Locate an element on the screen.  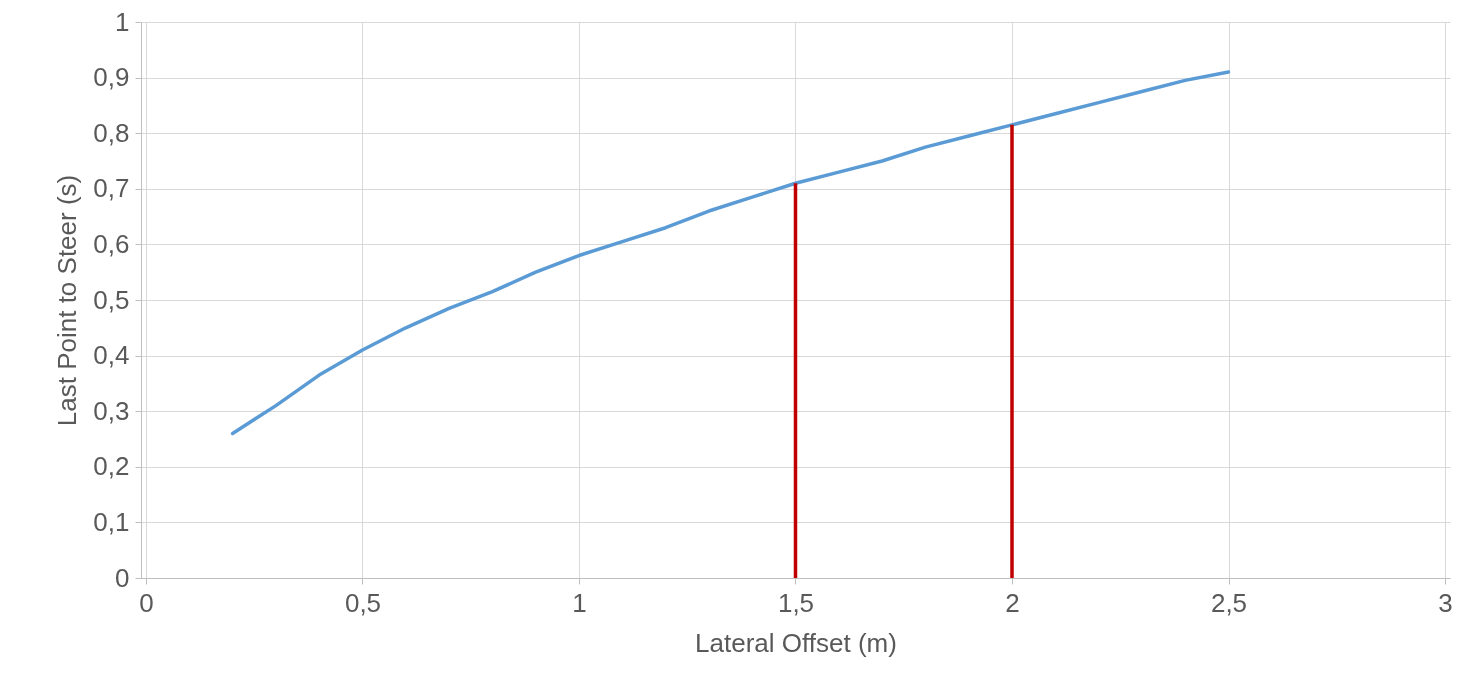
y-tick-label: 0,9 is located at coordinates (111, 77).